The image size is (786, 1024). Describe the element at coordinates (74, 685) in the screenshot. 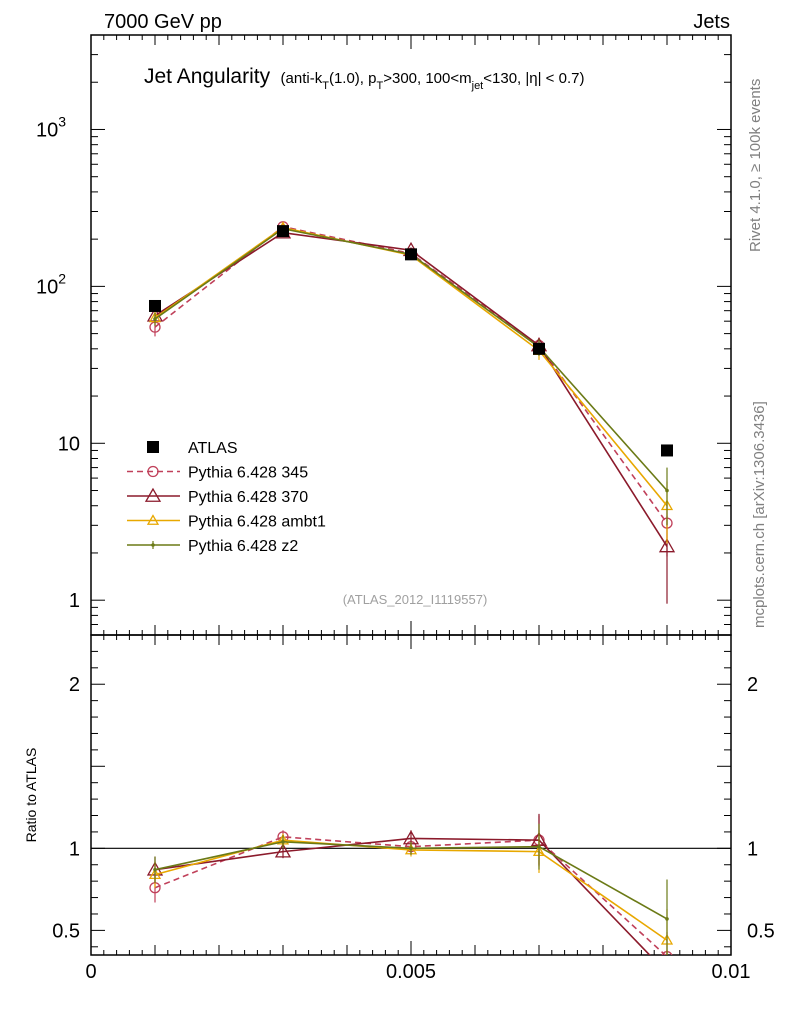

I see `ratio-tick-label: 2` at that location.